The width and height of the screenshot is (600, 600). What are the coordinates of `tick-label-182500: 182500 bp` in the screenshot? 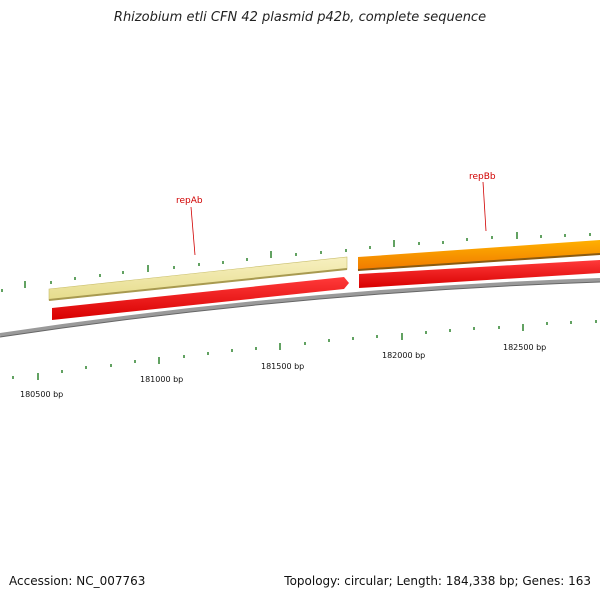 It's located at (524, 347).